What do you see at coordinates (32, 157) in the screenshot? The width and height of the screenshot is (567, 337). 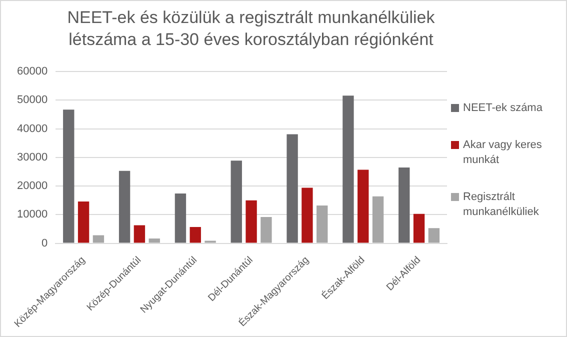 I see `y-tick-label: 30000` at bounding box center [32, 157].